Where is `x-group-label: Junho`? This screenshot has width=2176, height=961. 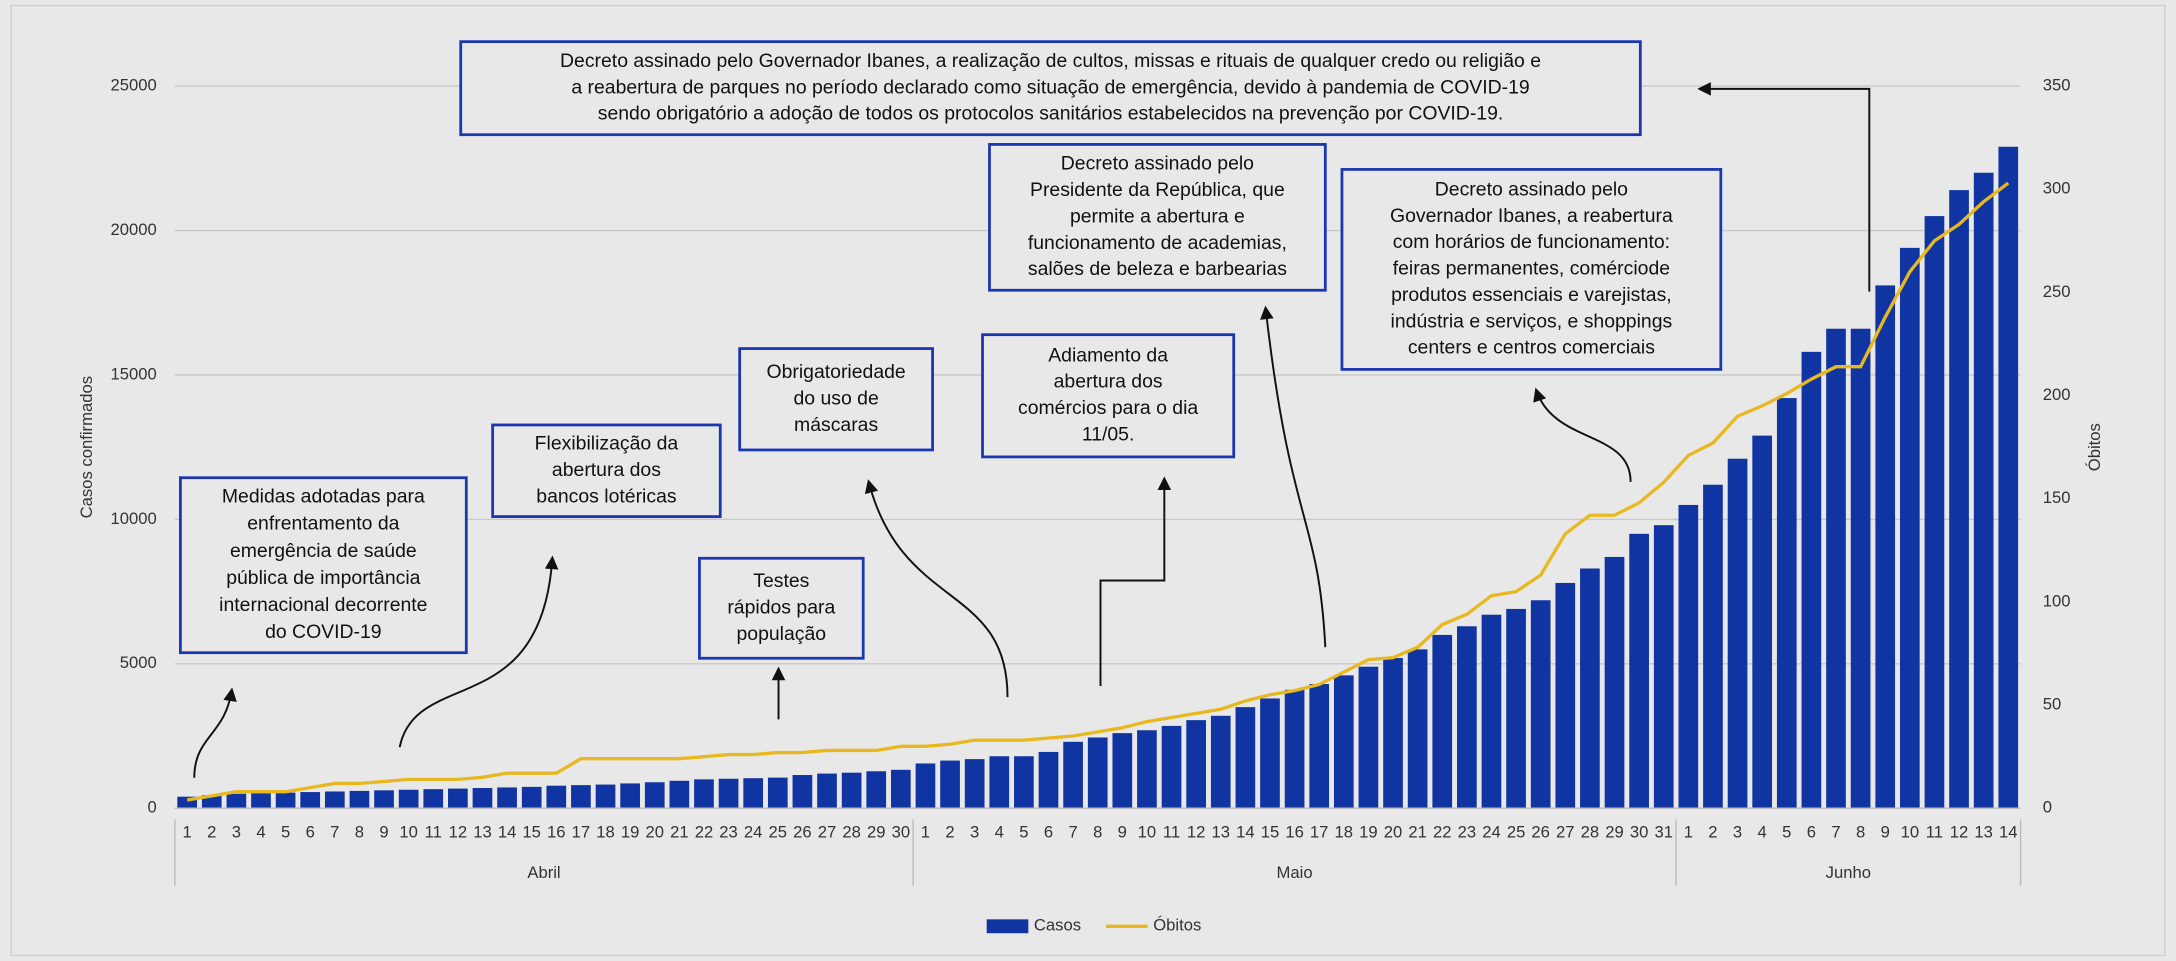
x-group-label: Junho is located at coordinates (1848, 872).